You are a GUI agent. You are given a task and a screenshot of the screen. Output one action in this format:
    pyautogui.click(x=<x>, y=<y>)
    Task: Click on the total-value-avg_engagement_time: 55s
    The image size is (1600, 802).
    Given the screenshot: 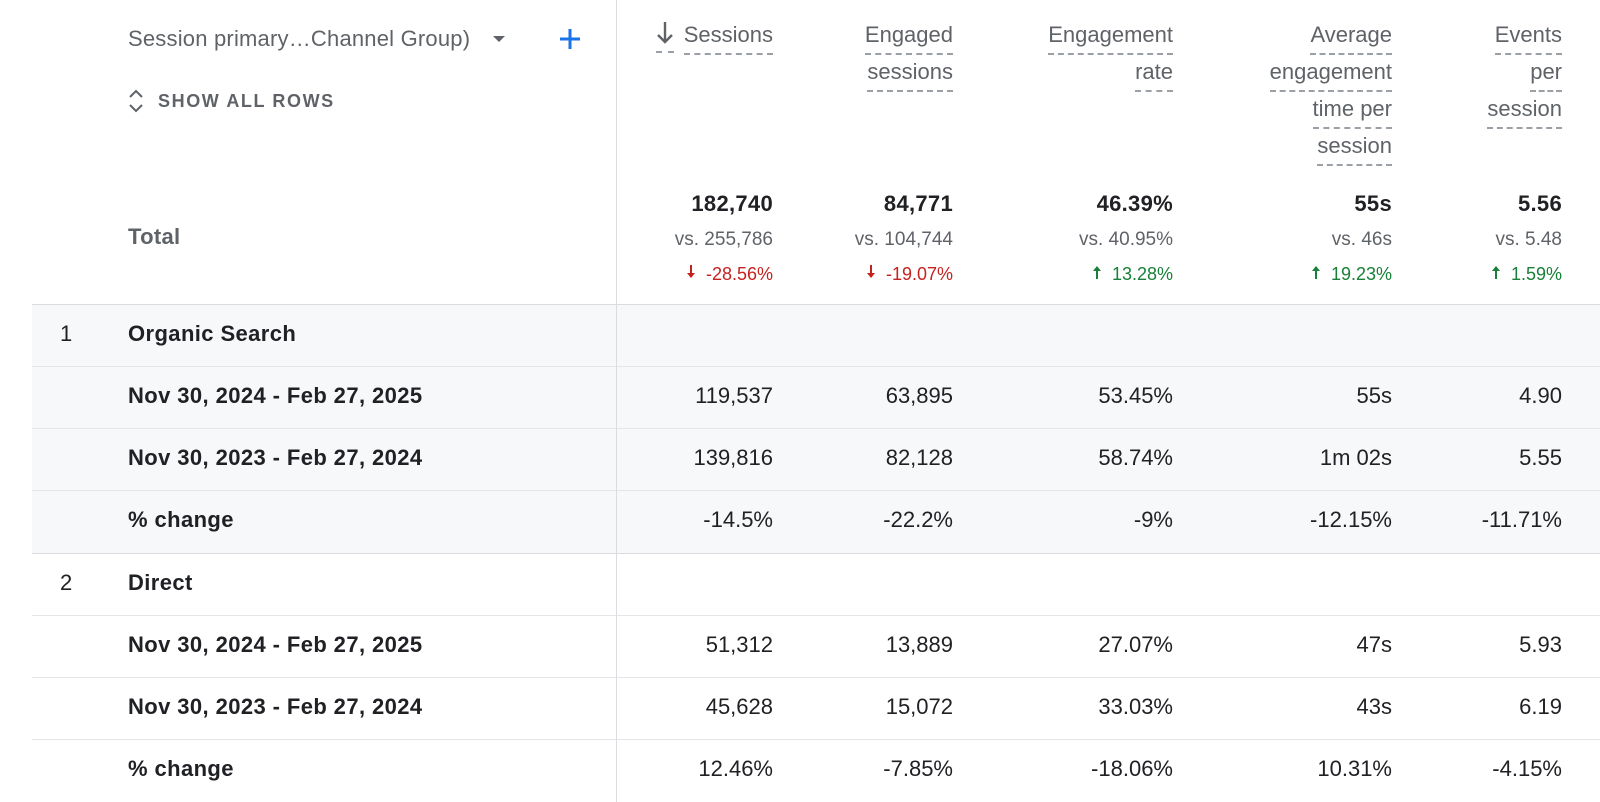 What is the action you would take?
    pyautogui.click(x=1373, y=203)
    